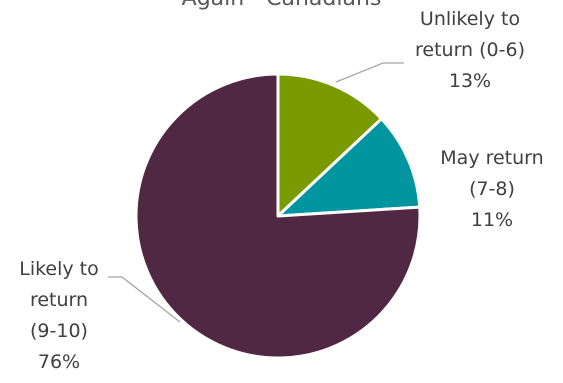 The width and height of the screenshot is (563, 383). I want to click on chart-title: Again - Canadians, so click(281, 5).